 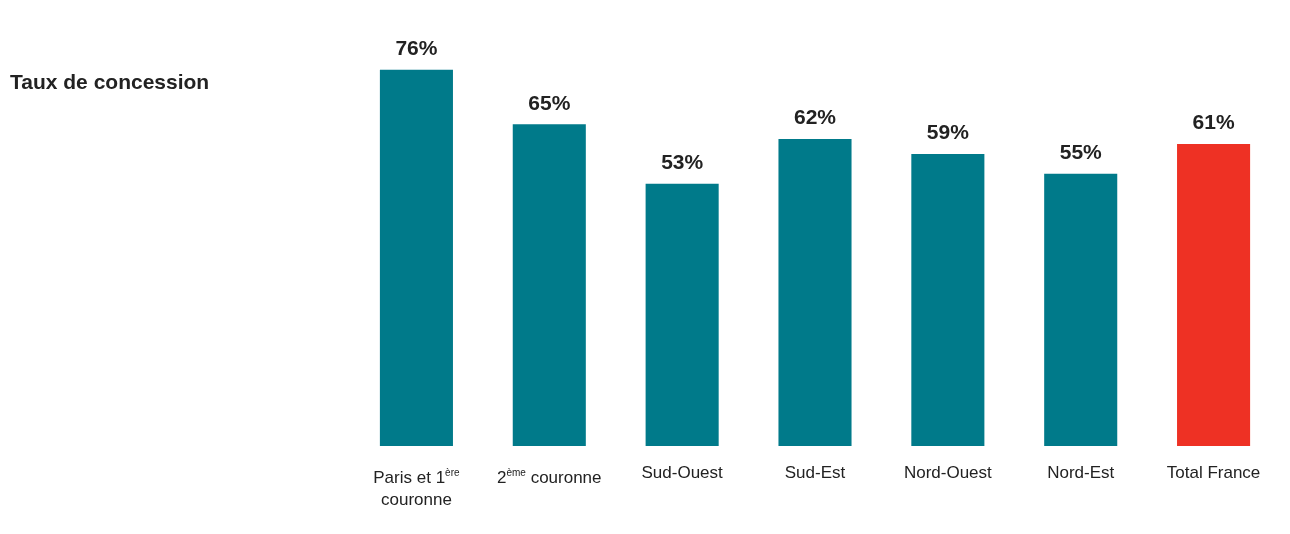 I want to click on x-tick-label: Nord-Est, so click(x=1081, y=473).